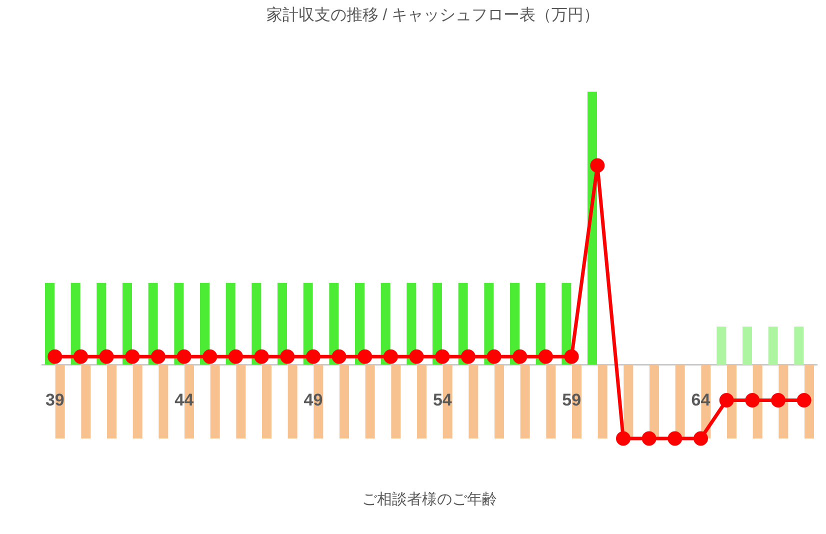  Describe the element at coordinates (429, 499) in the screenshot. I see `x-axis-title: ご相談者様のご年齢` at that location.